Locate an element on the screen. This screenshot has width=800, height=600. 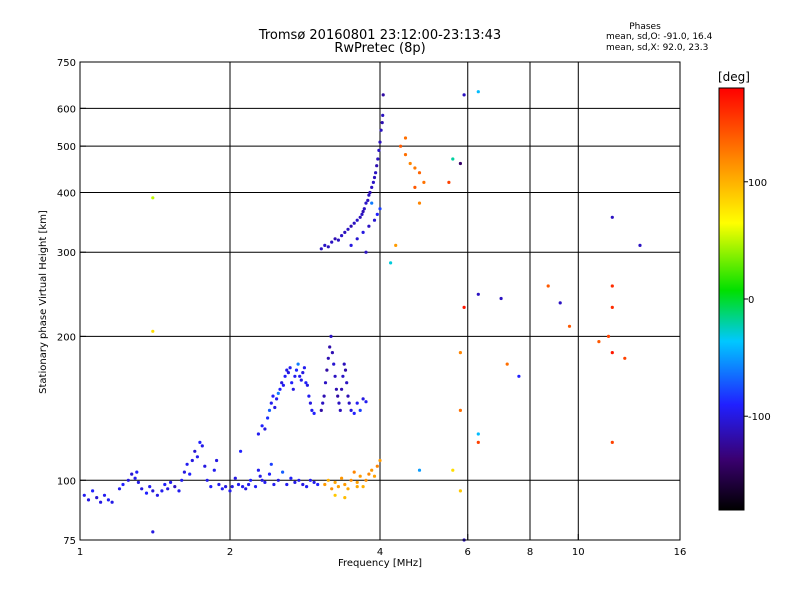
colorbar-unit: [deg] is located at coordinates (734, 77).